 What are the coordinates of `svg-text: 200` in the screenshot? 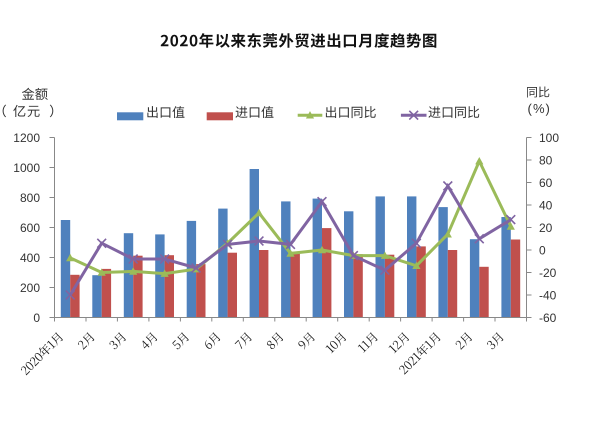 It's located at (30, 288).